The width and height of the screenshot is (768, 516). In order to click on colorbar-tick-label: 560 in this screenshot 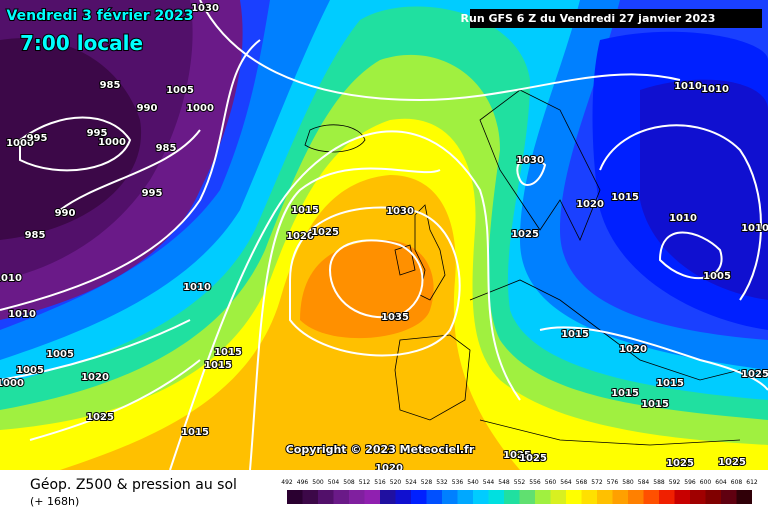, I will do `click(551, 482)`.